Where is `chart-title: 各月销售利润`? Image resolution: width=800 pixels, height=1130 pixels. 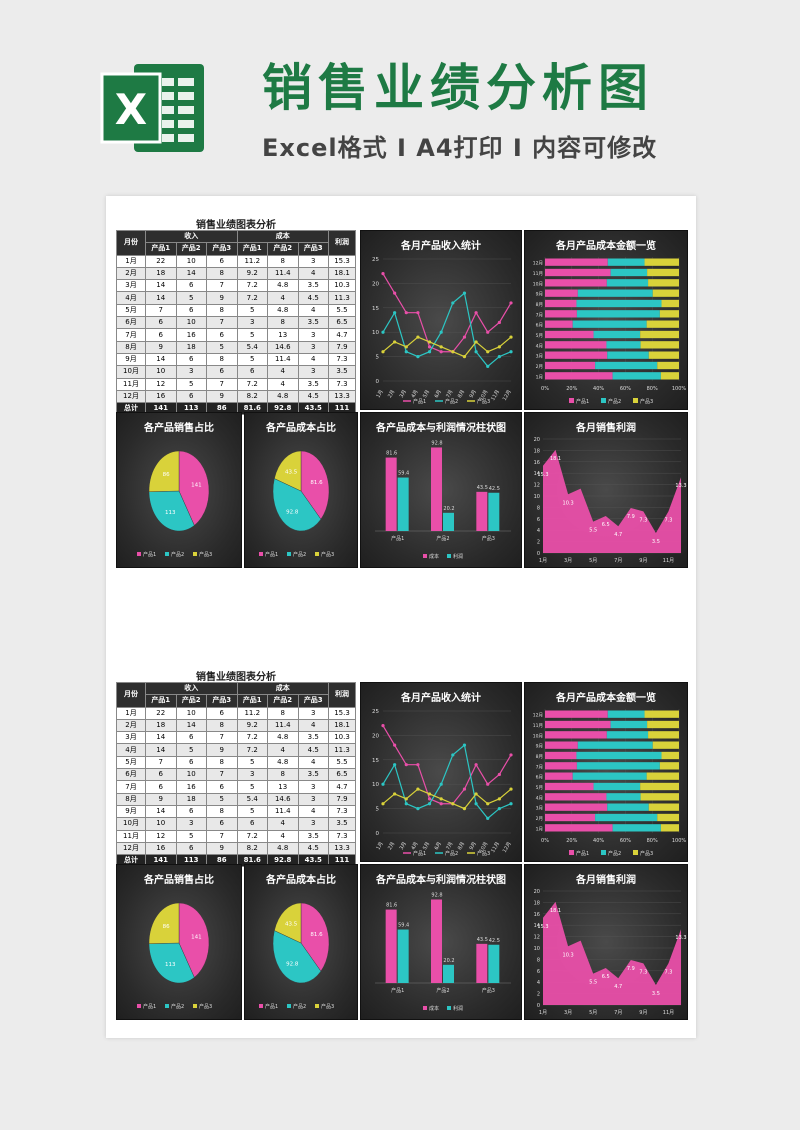
chart-title: 各月销售利润 is located at coordinates (606, 428).